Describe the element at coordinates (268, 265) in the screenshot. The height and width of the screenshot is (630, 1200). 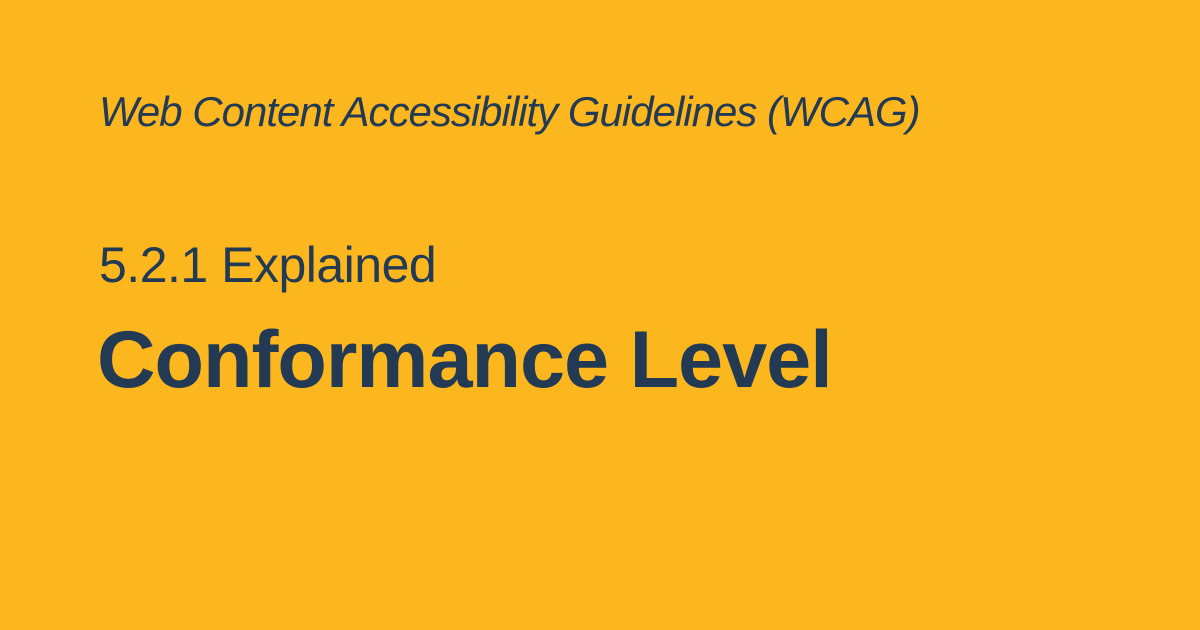
I see `criterion-subtitle: 5.2.1 Explained` at that location.